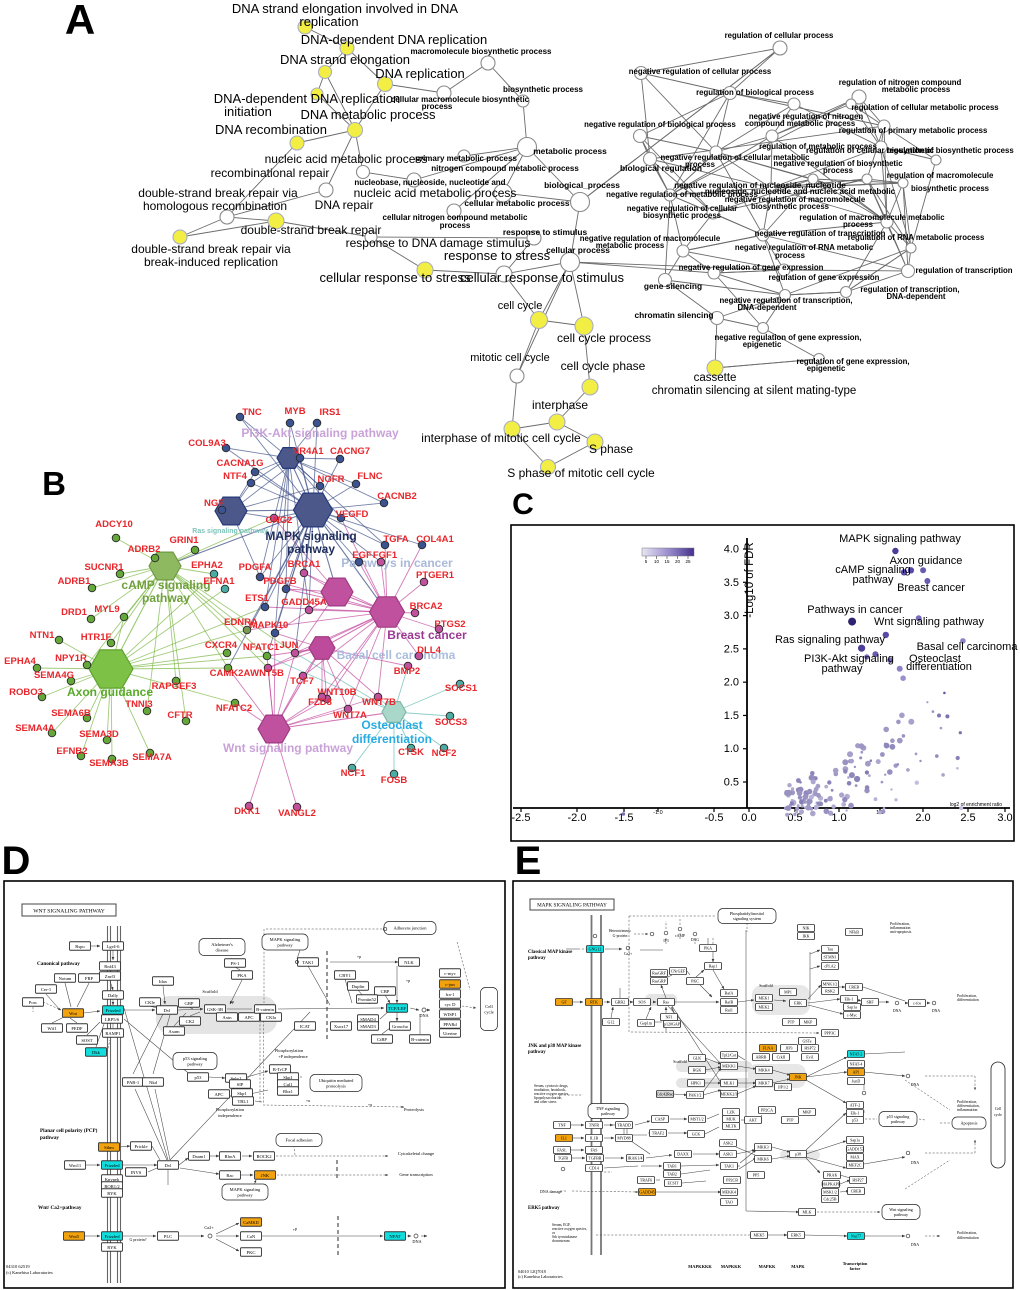 This screenshot has height=1290, width=1020. I want to click on svg-text: CREB, so click(854, 987).